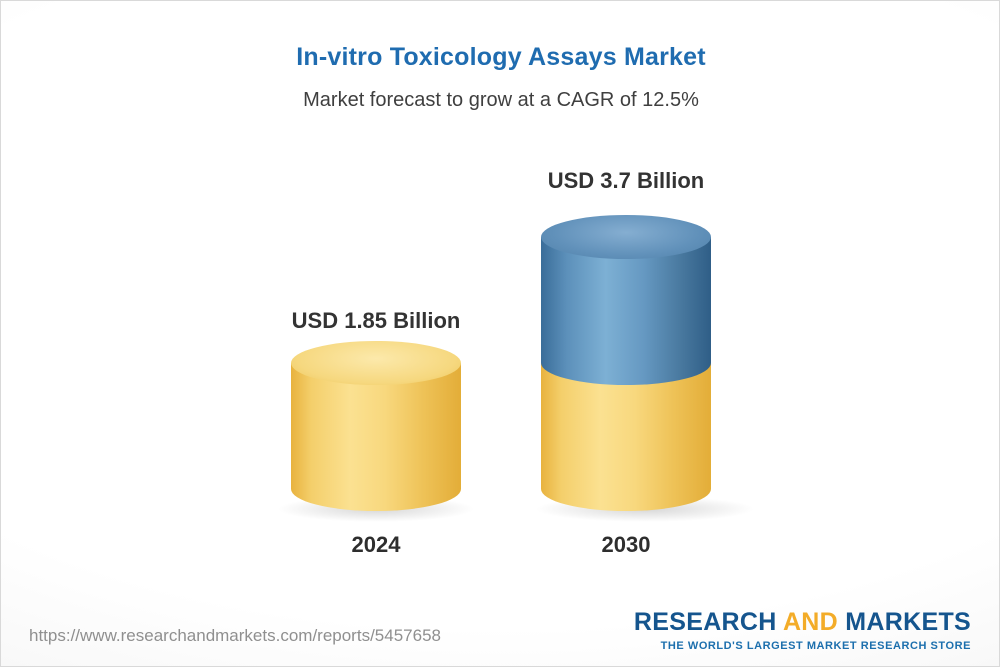 This screenshot has width=1000, height=667. I want to click on bar-2030-top-cap, so click(626, 237).